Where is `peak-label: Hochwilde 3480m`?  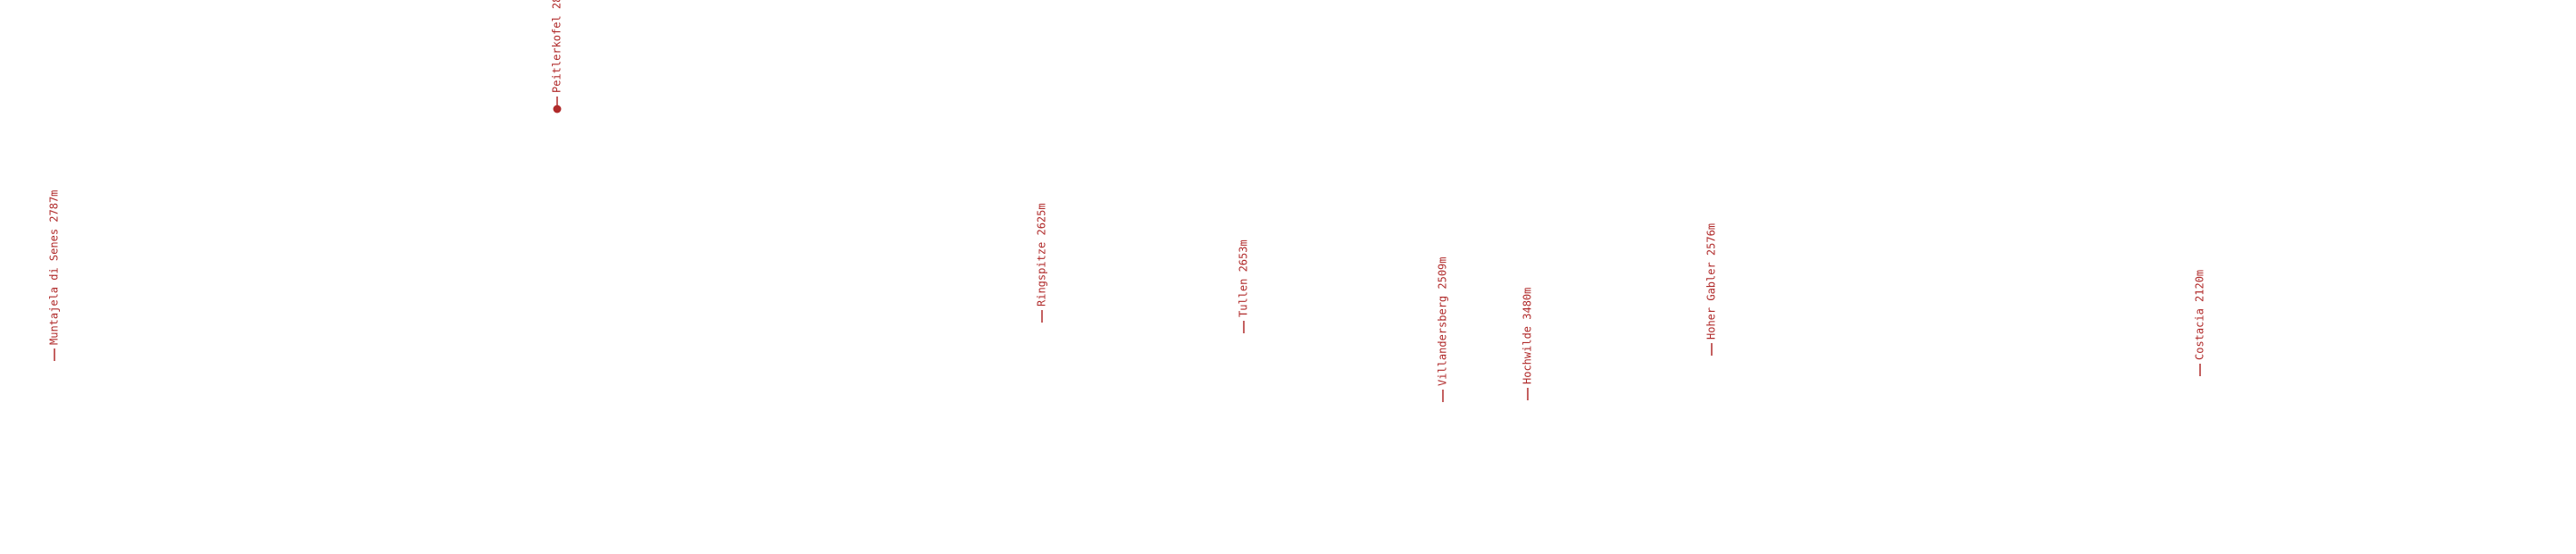
peak-label: Hochwilde 3480m is located at coordinates (1527, 336).